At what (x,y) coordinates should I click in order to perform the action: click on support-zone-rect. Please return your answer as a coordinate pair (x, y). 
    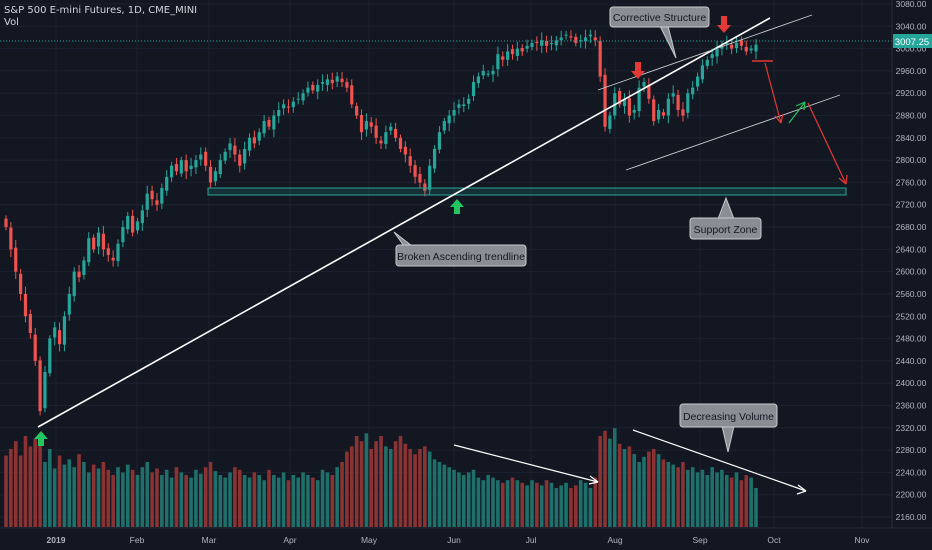
    Looking at the image, I should click on (527, 191).